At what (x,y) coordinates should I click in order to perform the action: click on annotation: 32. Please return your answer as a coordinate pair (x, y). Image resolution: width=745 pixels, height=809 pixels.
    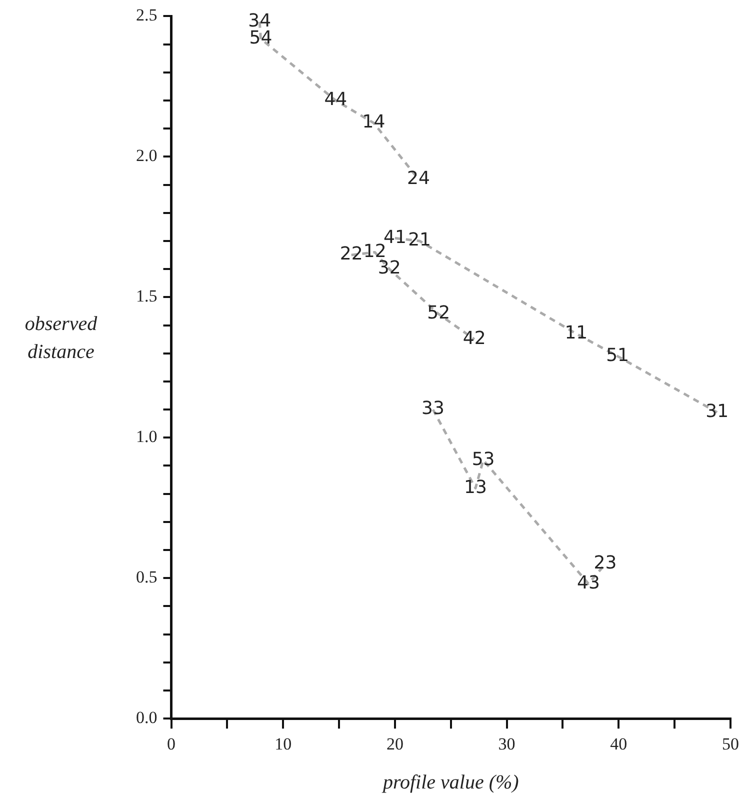
    Looking at the image, I should click on (389, 268).